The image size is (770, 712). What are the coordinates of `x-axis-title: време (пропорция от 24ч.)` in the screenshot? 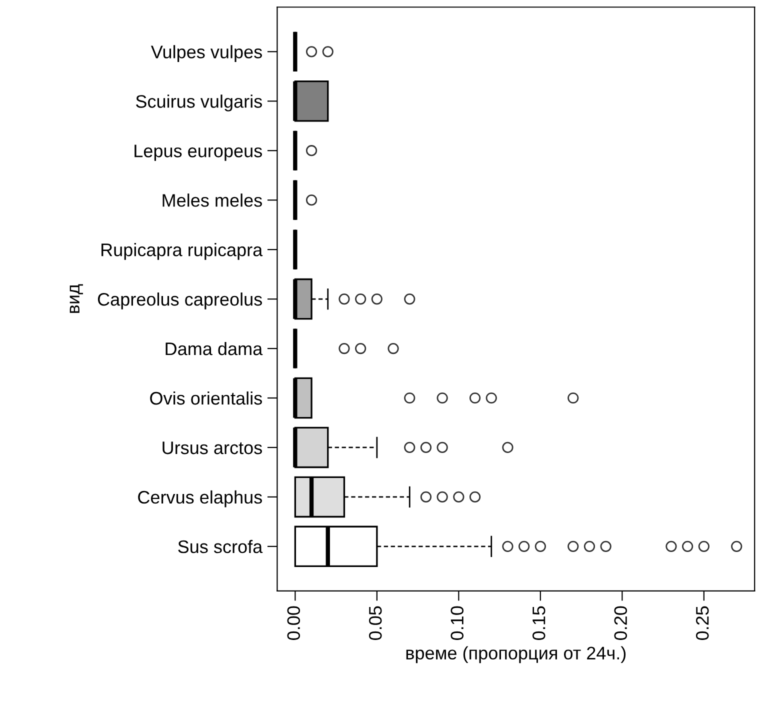 It's located at (516, 655).